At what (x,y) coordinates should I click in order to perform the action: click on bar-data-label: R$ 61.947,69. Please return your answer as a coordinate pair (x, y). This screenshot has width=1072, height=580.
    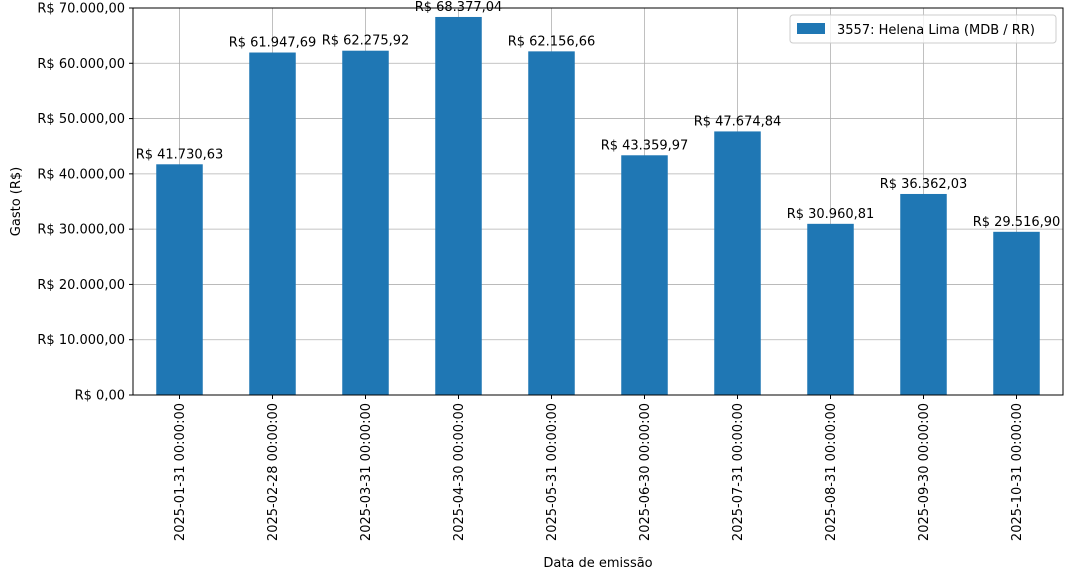
    Looking at the image, I should click on (273, 43).